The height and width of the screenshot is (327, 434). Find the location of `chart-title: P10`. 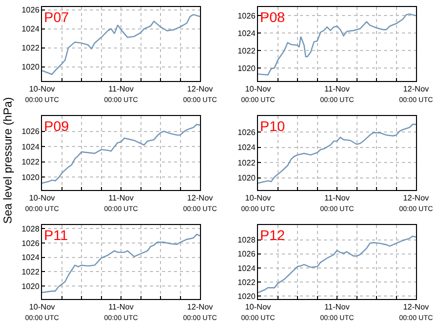

chart-title: P10 is located at coordinates (273, 126).